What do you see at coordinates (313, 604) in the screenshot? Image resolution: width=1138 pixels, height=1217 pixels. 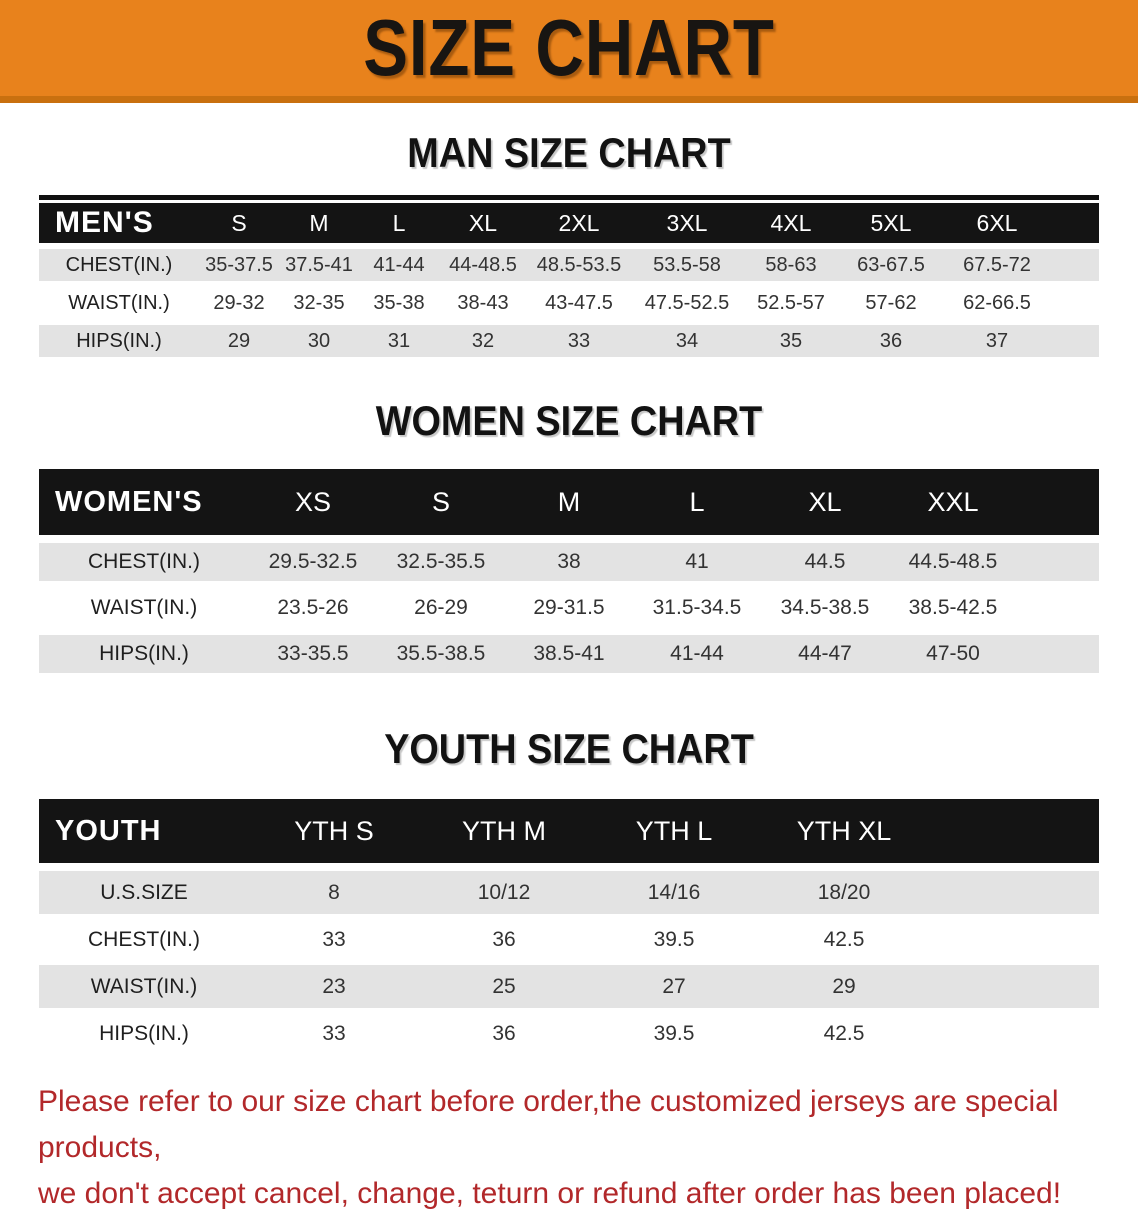 I see `size-value-cell: 23.5-26` at bounding box center [313, 604].